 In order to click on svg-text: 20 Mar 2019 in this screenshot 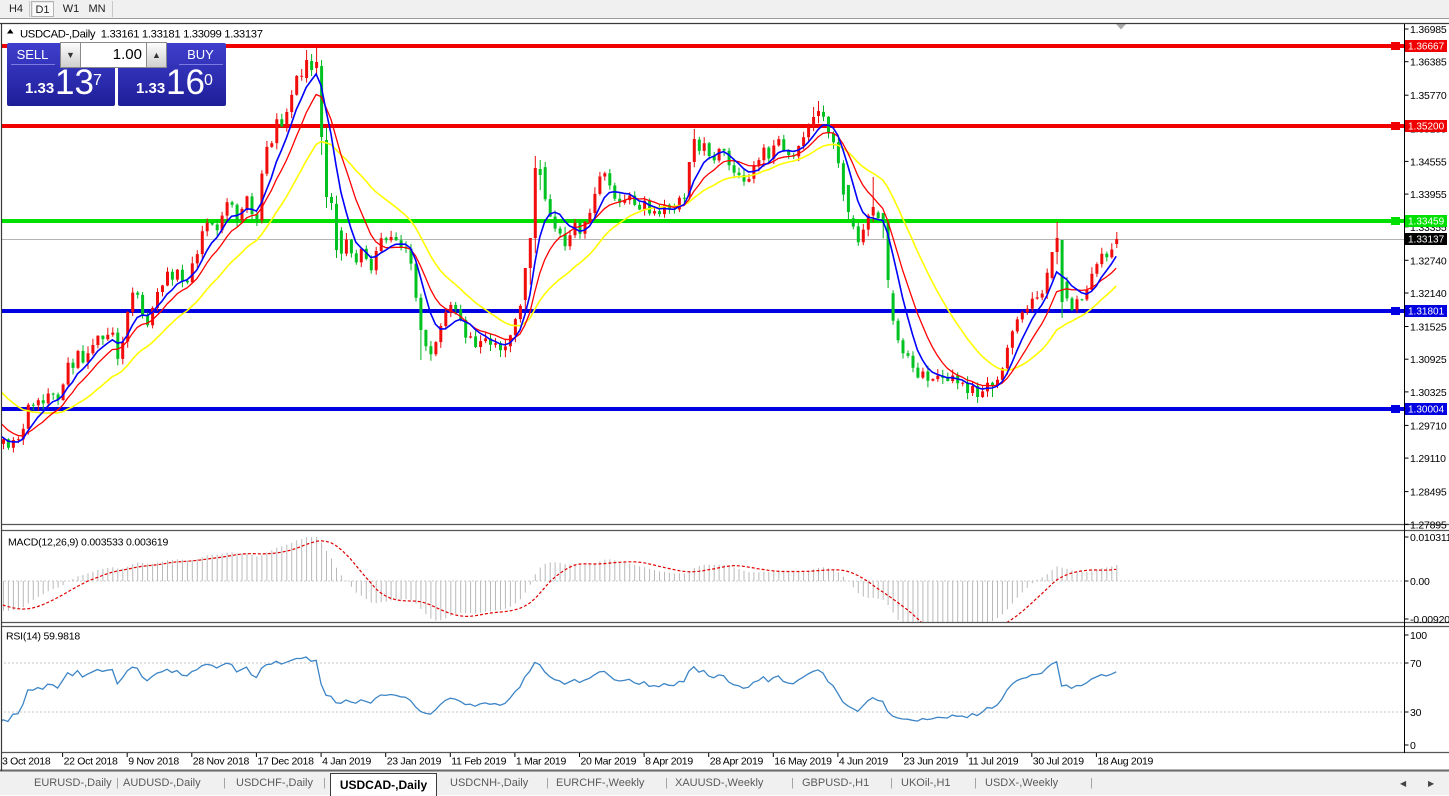, I will do `click(609, 762)`.